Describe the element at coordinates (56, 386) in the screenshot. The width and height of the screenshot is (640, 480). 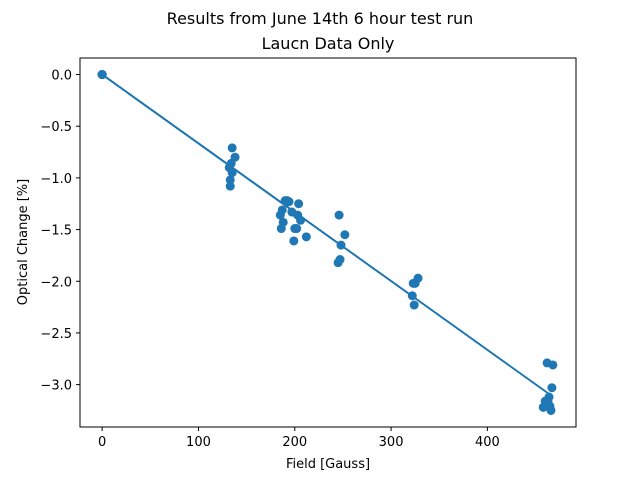
I see `y-tick-label-6: −3.0` at that location.